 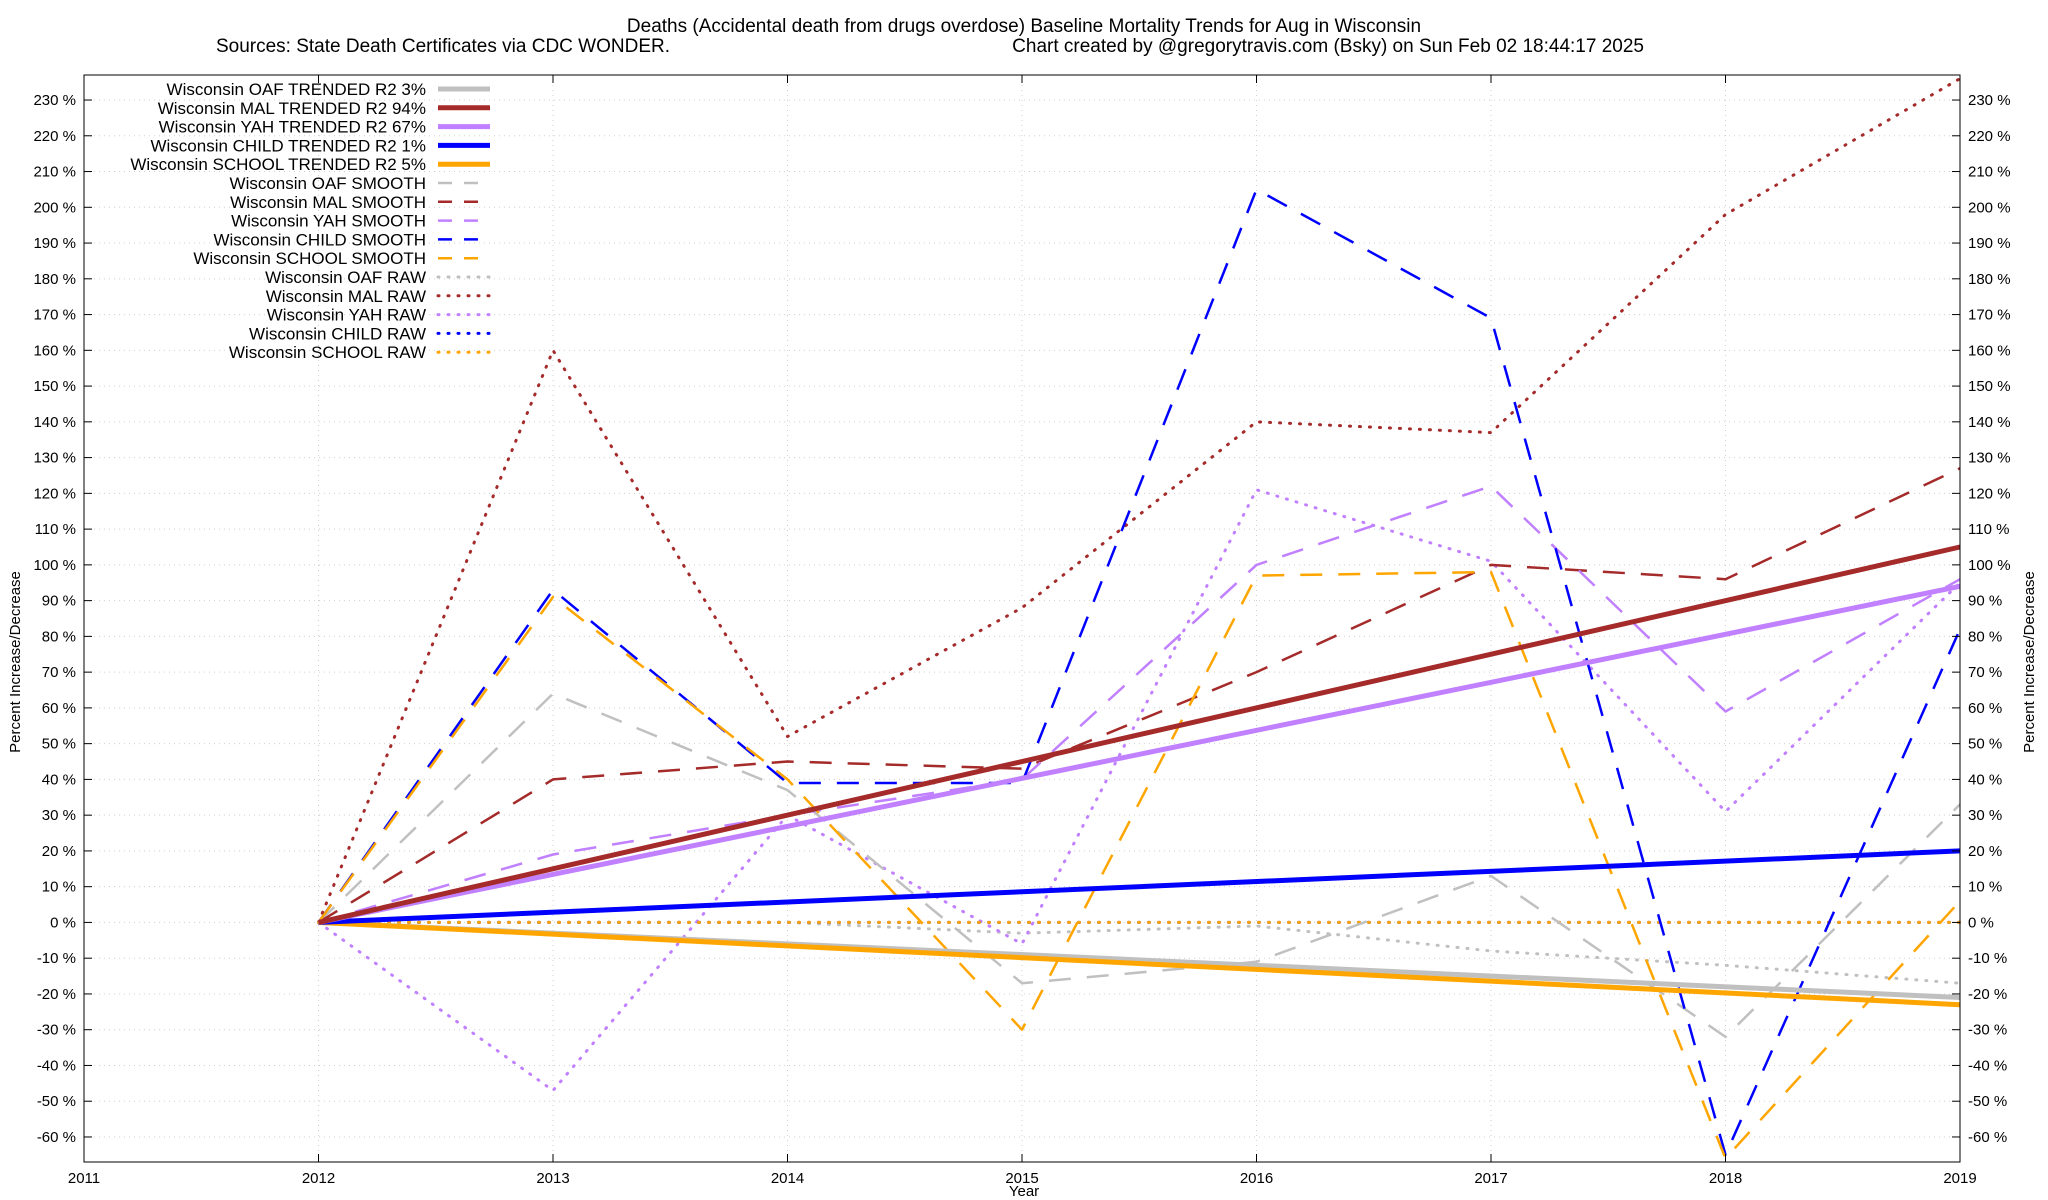 What do you see at coordinates (328, 221) in the screenshot?
I see `legend-label: Wisconsin YAH SMOOTH` at bounding box center [328, 221].